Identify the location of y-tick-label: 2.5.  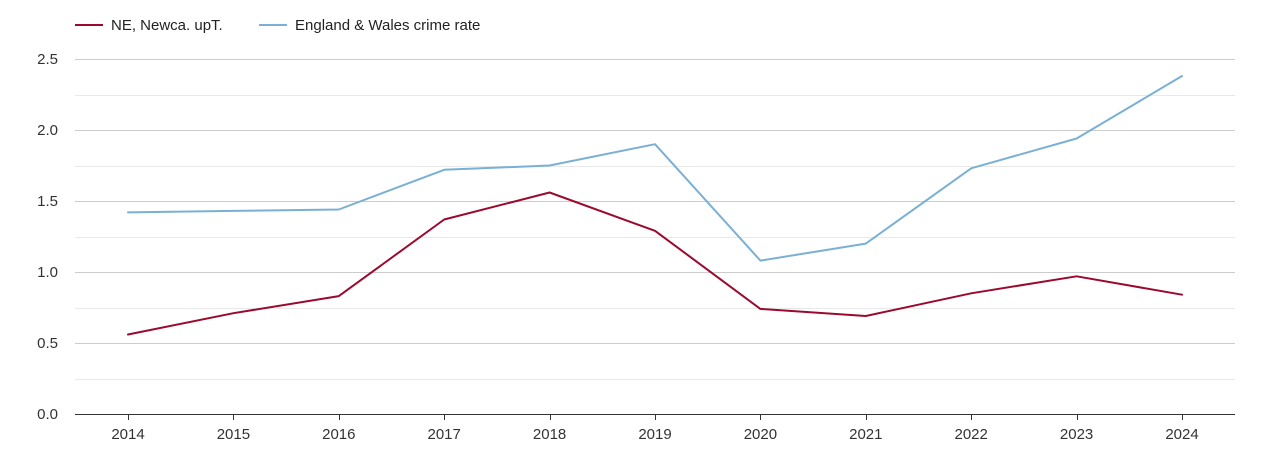
(47, 59).